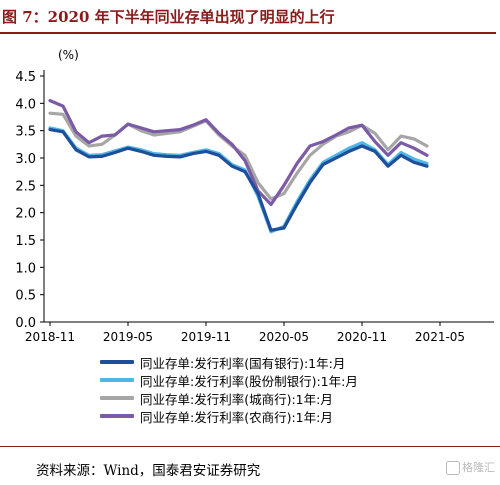  I want to click on chart-title: 图 7：2020 年下半年同业存单出现了明显的上行, so click(168, 17).